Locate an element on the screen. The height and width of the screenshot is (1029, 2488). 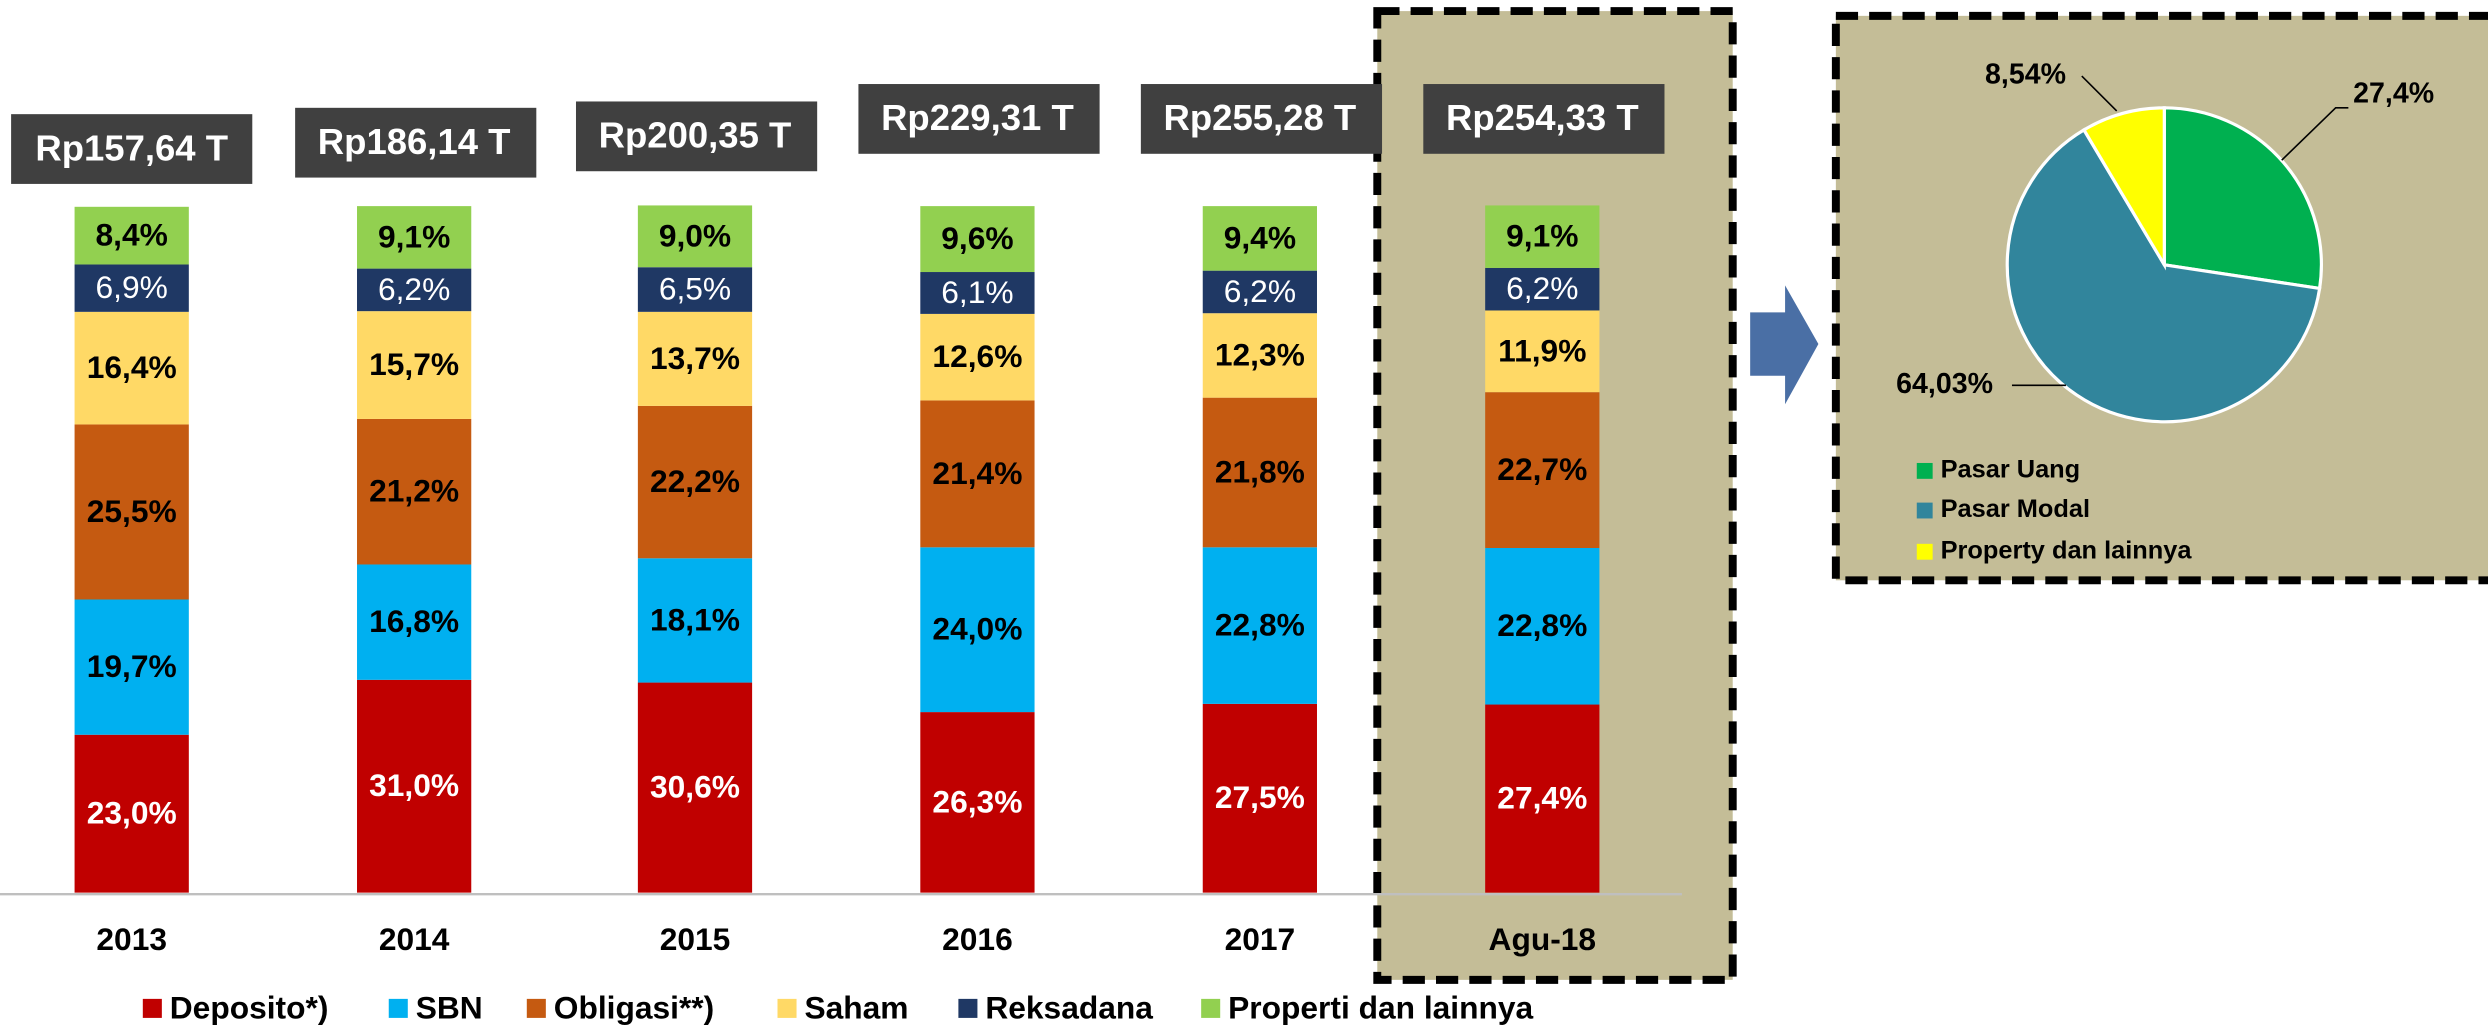
value-label: 9,0% is located at coordinates (695, 235).